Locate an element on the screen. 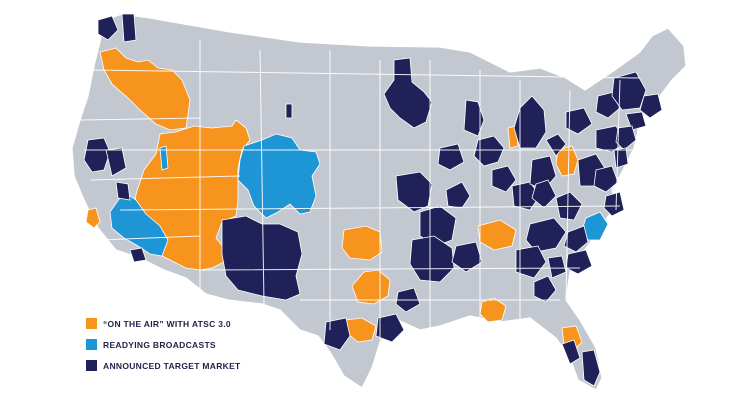  market-navy-missouri is located at coordinates (414, 192).